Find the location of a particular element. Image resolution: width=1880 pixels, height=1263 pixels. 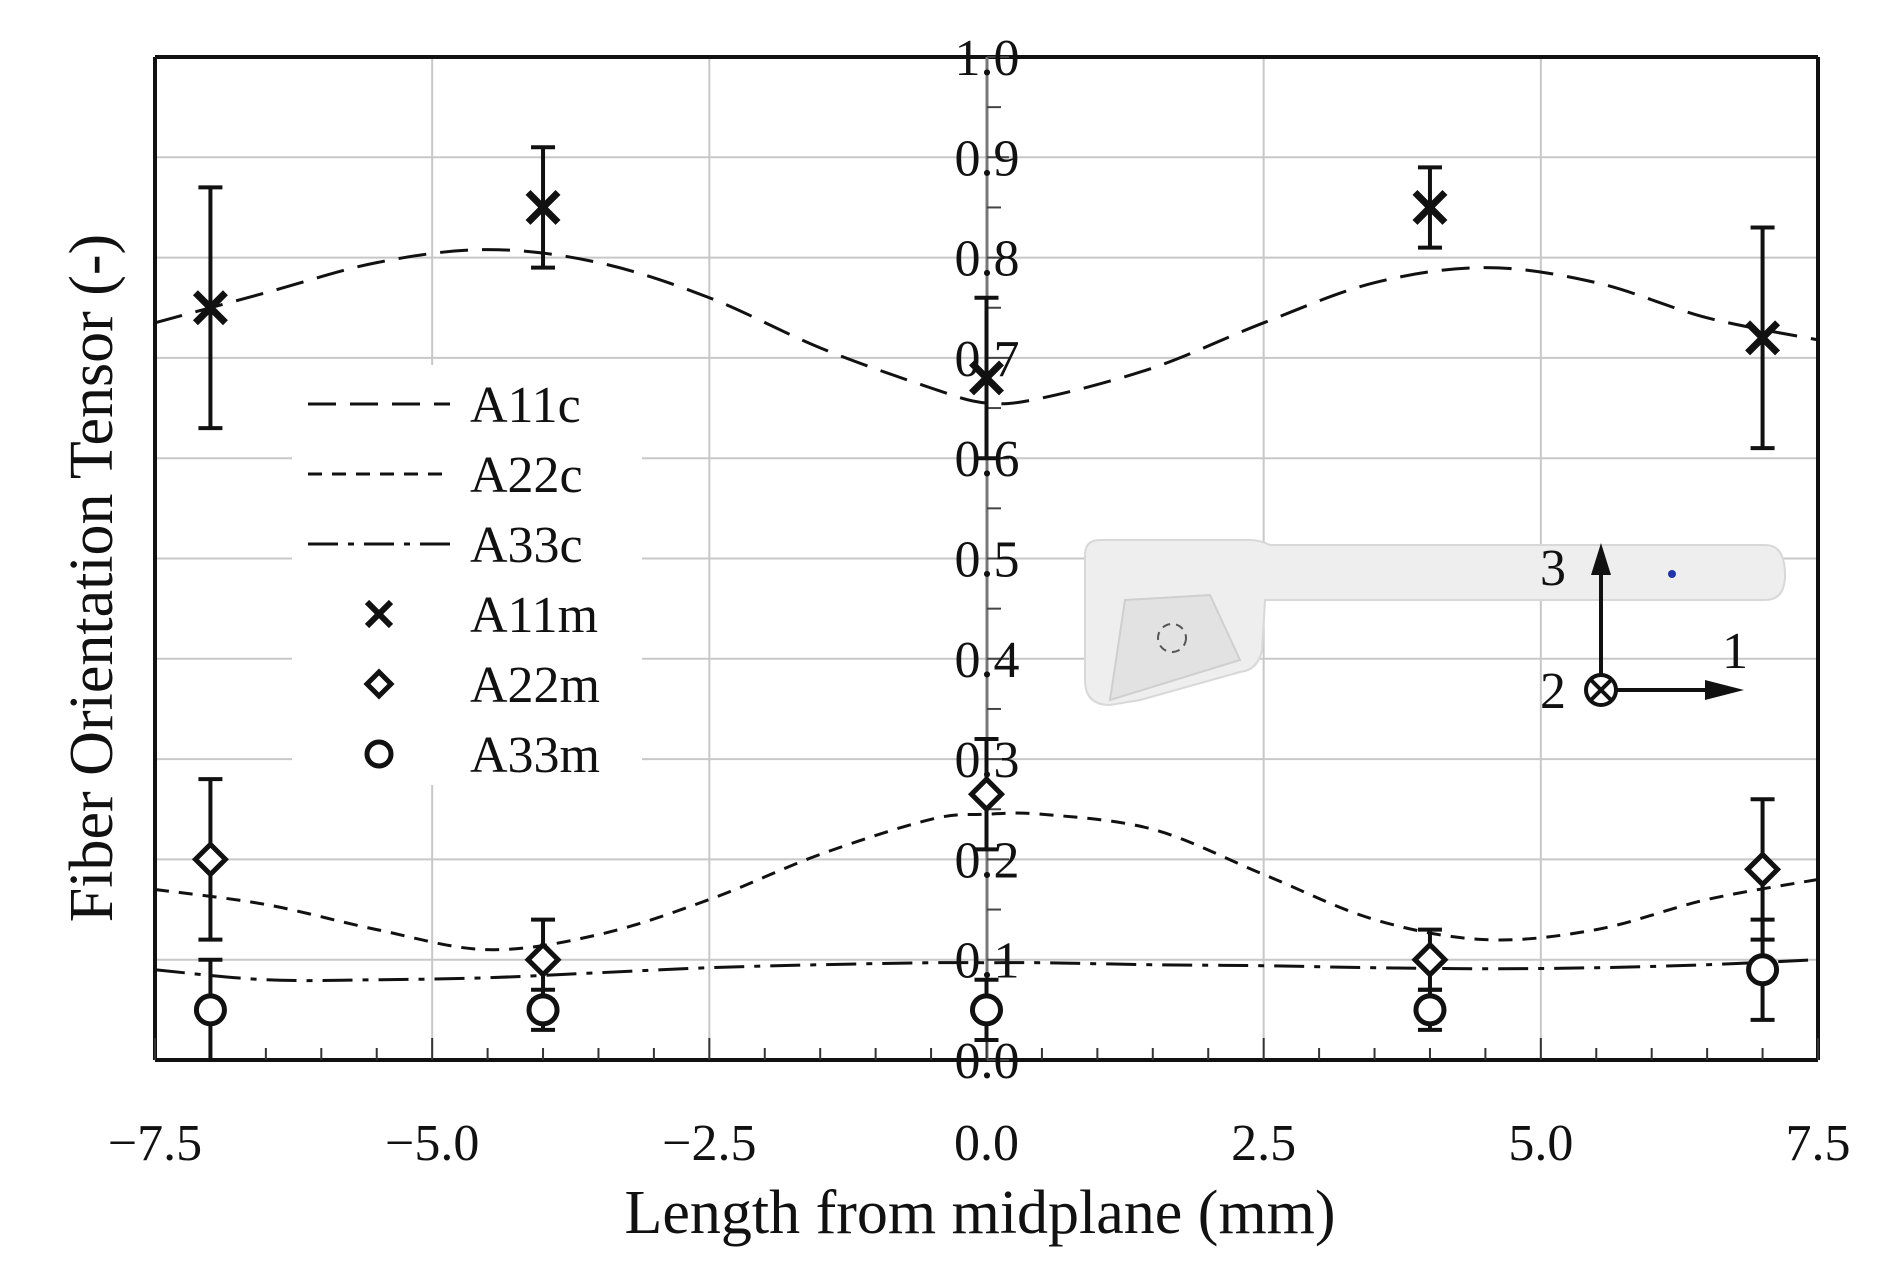

y-tick-label: 0.3 is located at coordinates (987, 760).